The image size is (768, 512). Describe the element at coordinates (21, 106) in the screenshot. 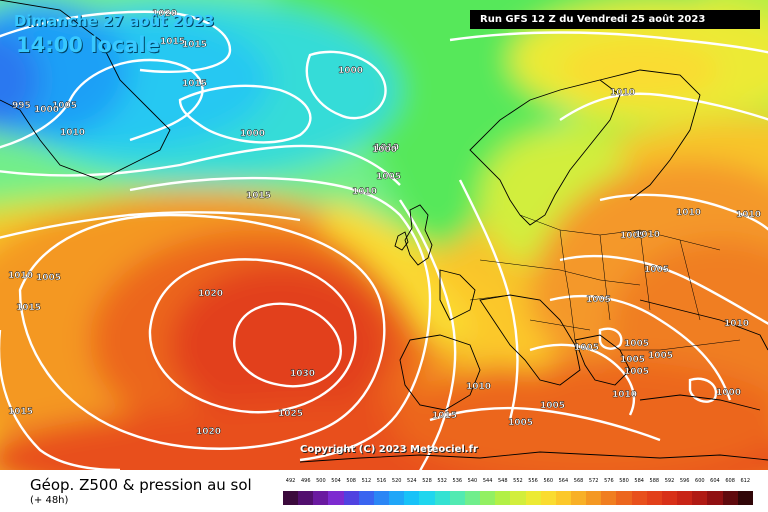

I see `isobar-label: 995` at that location.